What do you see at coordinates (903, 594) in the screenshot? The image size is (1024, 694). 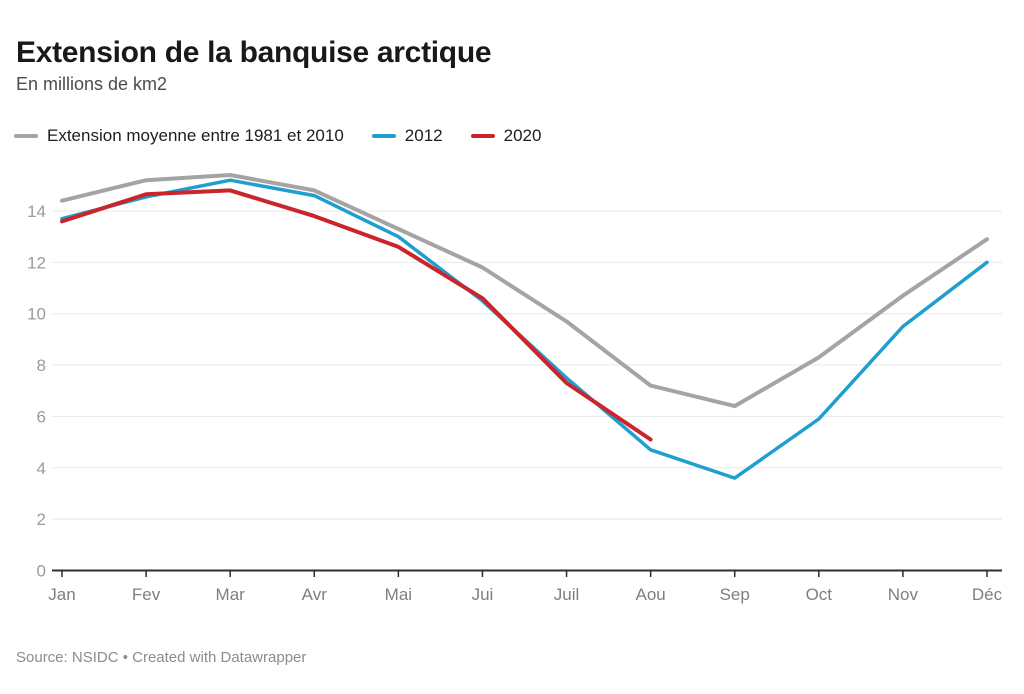 I see `x-tick-label: Nov` at bounding box center [903, 594].